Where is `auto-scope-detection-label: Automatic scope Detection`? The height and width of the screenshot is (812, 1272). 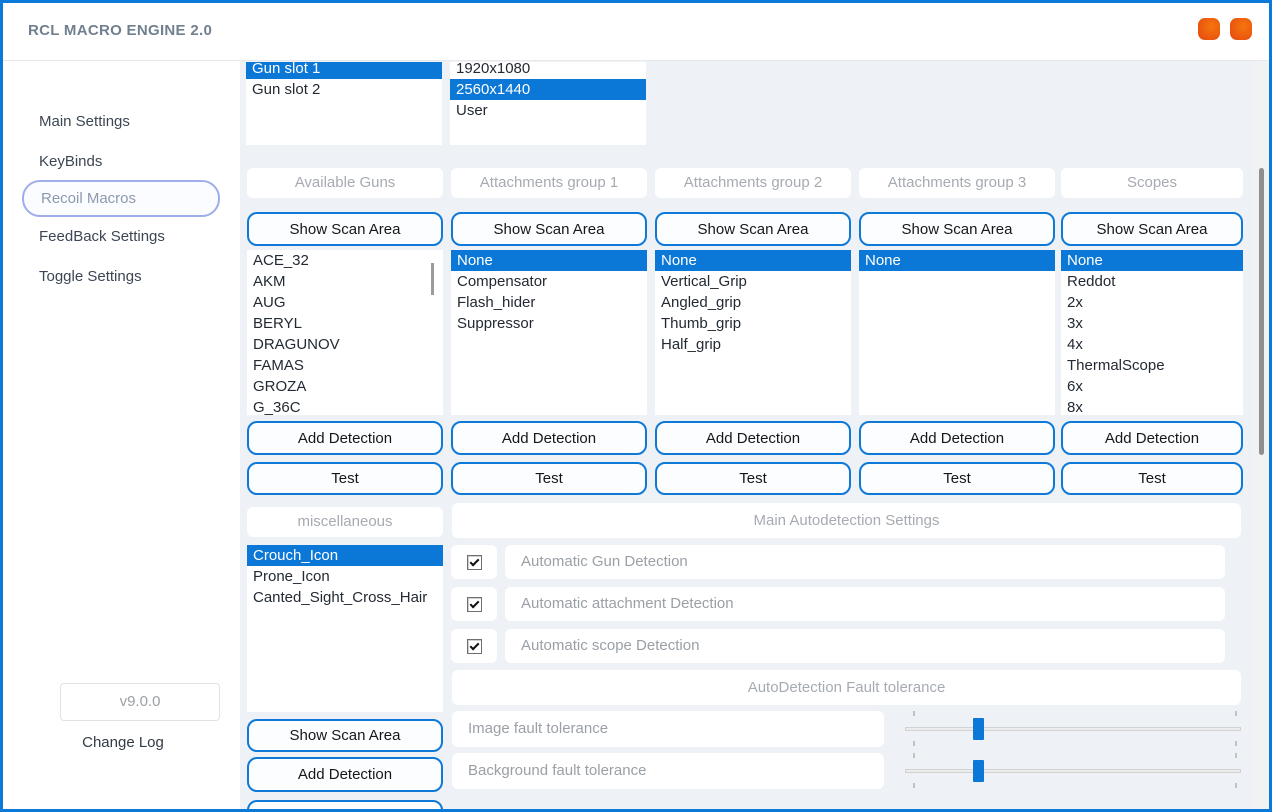
auto-scope-detection-label: Automatic scope Detection is located at coordinates (865, 646).